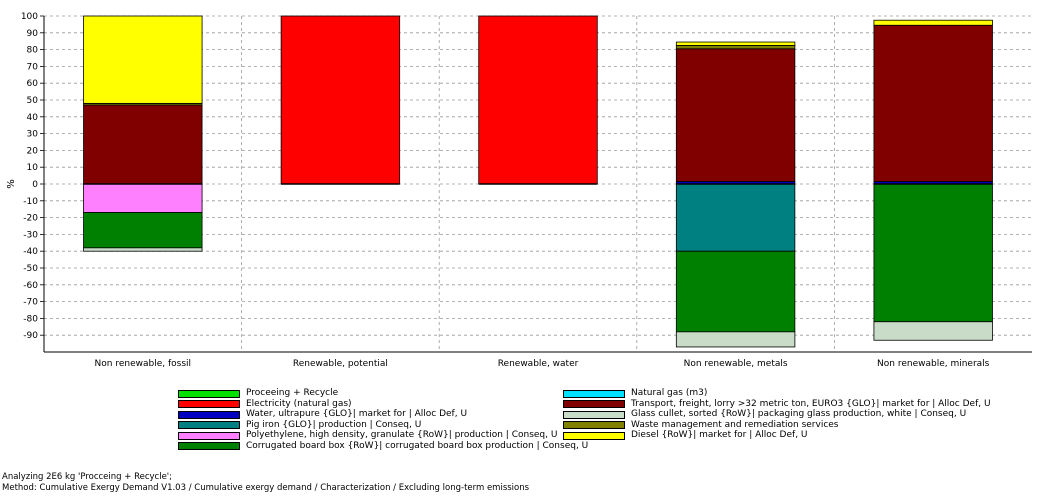 This screenshot has height=499, width=1038. I want to click on y-tick-label: 40, so click(33, 118).